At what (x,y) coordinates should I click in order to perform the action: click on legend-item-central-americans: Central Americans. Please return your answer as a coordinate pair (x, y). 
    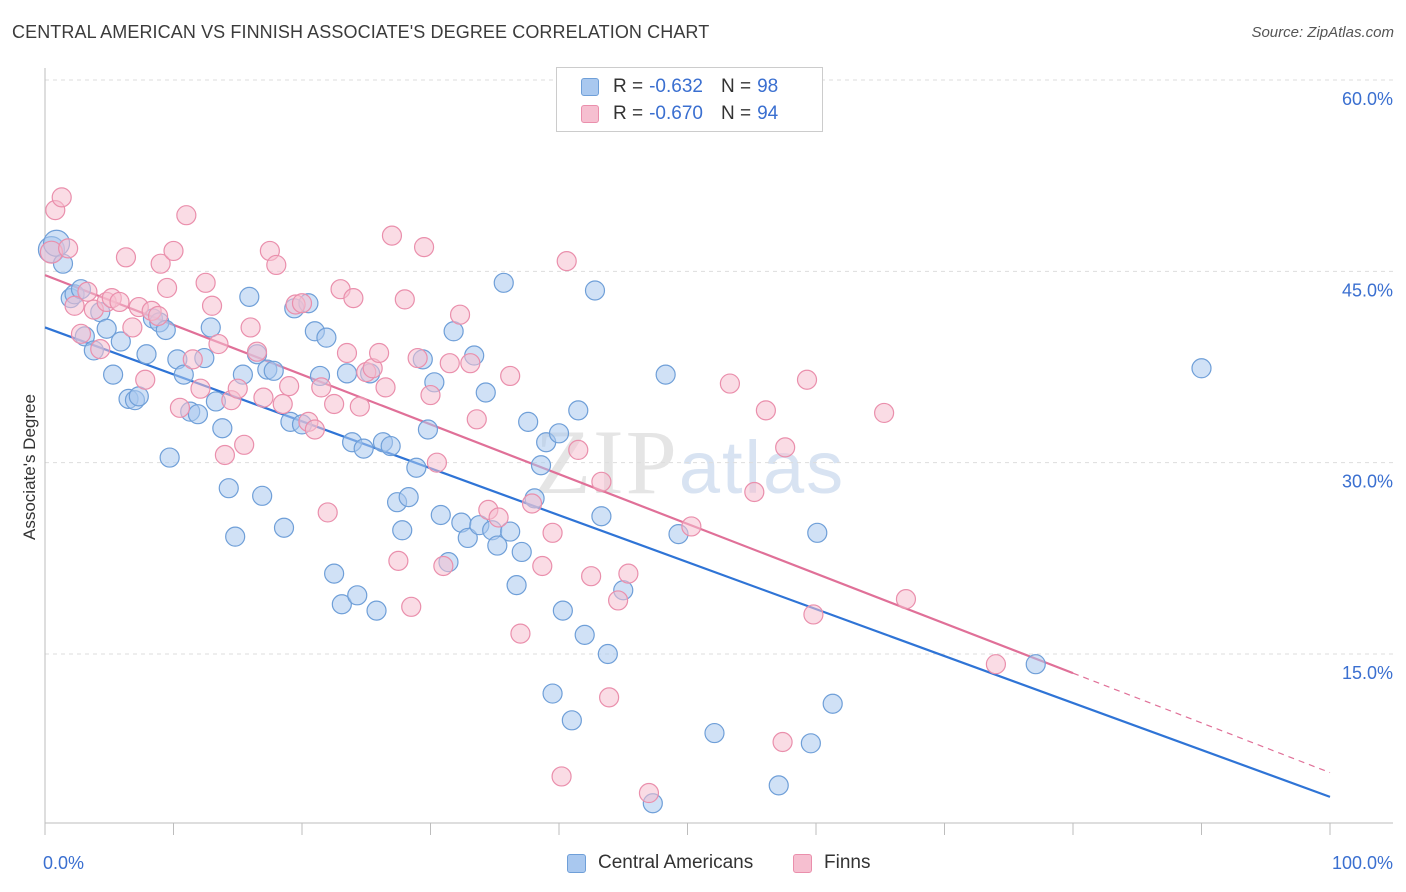
    Looking at the image, I should click on (660, 863).